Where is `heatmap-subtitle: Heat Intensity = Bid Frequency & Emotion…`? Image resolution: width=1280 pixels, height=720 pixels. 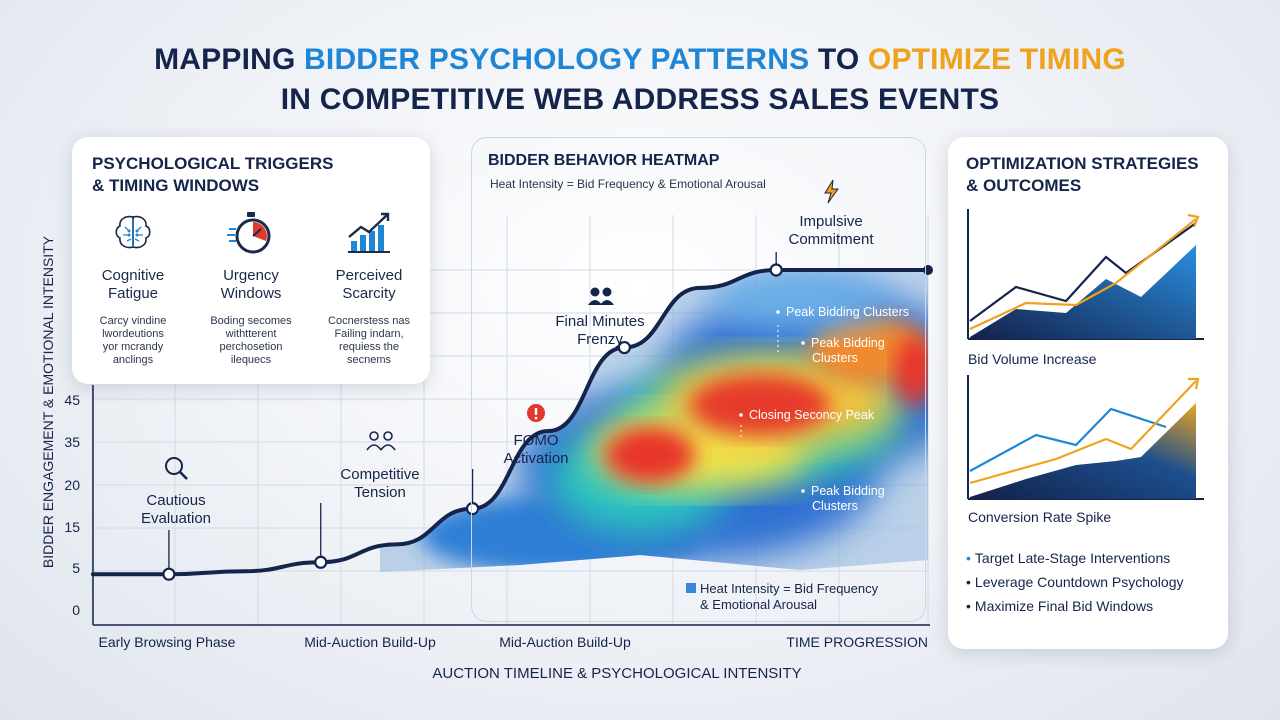
heatmap-subtitle: Heat Intensity = Bid Frequency & Emotion… is located at coordinates (628, 184).